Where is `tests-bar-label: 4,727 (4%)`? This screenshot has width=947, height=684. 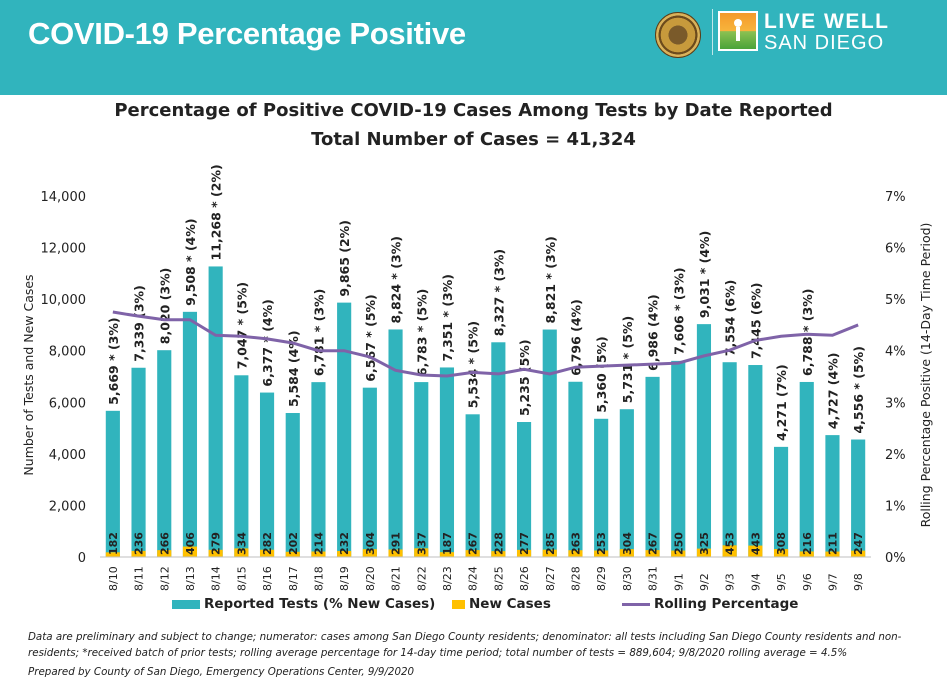
tests-bar-label: 4,727 (4%) is located at coordinates (832, 391).